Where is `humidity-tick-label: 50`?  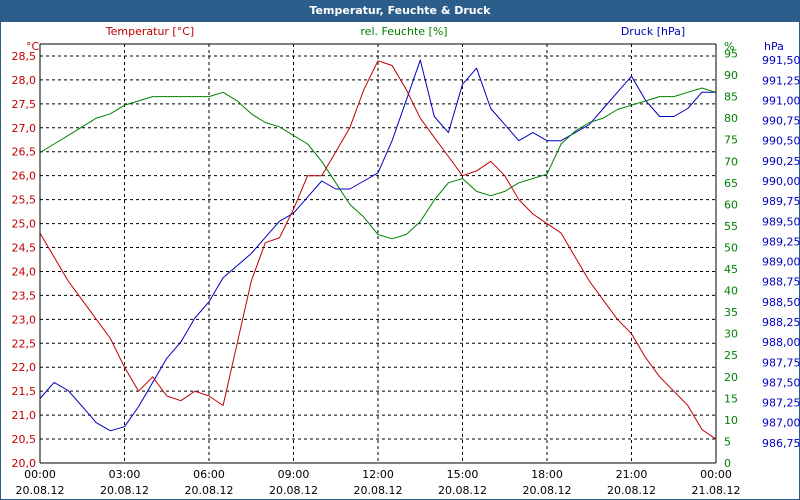
humidity-tick-label: 50 is located at coordinates (731, 247).